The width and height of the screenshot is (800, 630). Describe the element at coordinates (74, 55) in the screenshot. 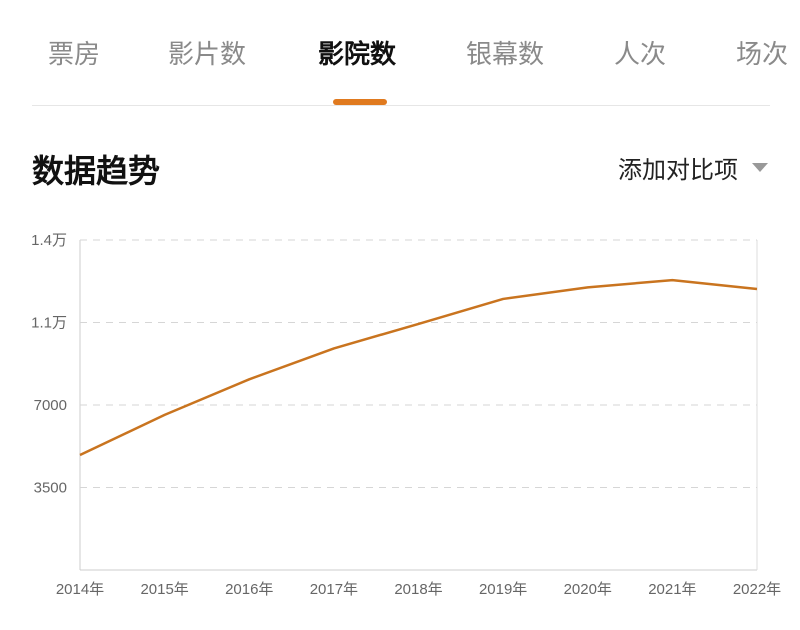

I see `tab-box-office: 票房` at that location.